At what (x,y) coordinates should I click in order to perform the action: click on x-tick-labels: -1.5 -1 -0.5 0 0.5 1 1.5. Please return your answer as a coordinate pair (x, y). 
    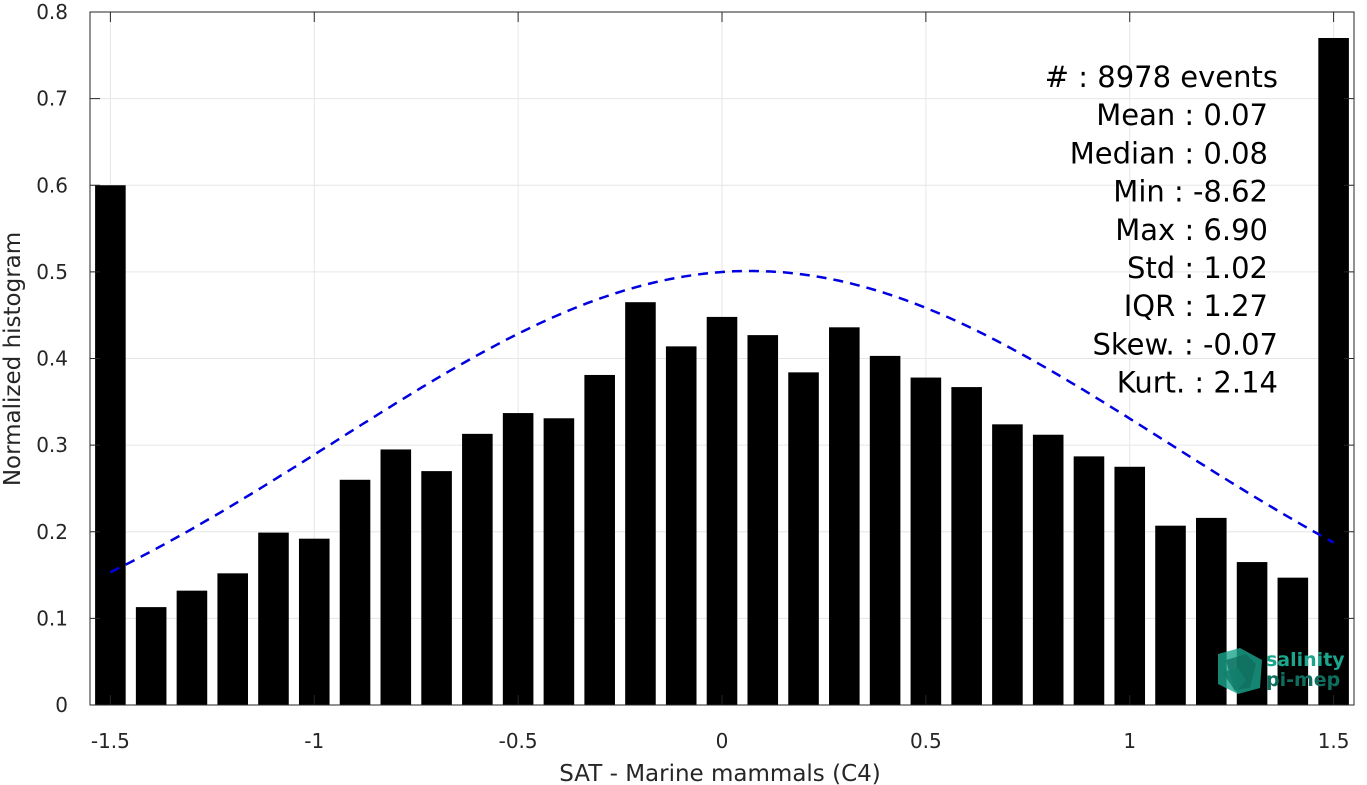
    Looking at the image, I should click on (720, 741).